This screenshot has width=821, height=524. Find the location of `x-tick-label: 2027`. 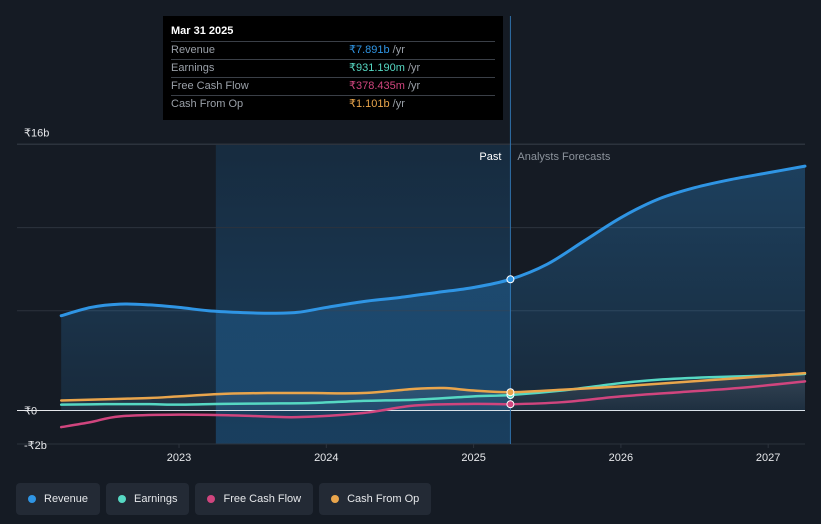

x-tick-label: 2027 is located at coordinates (768, 458).